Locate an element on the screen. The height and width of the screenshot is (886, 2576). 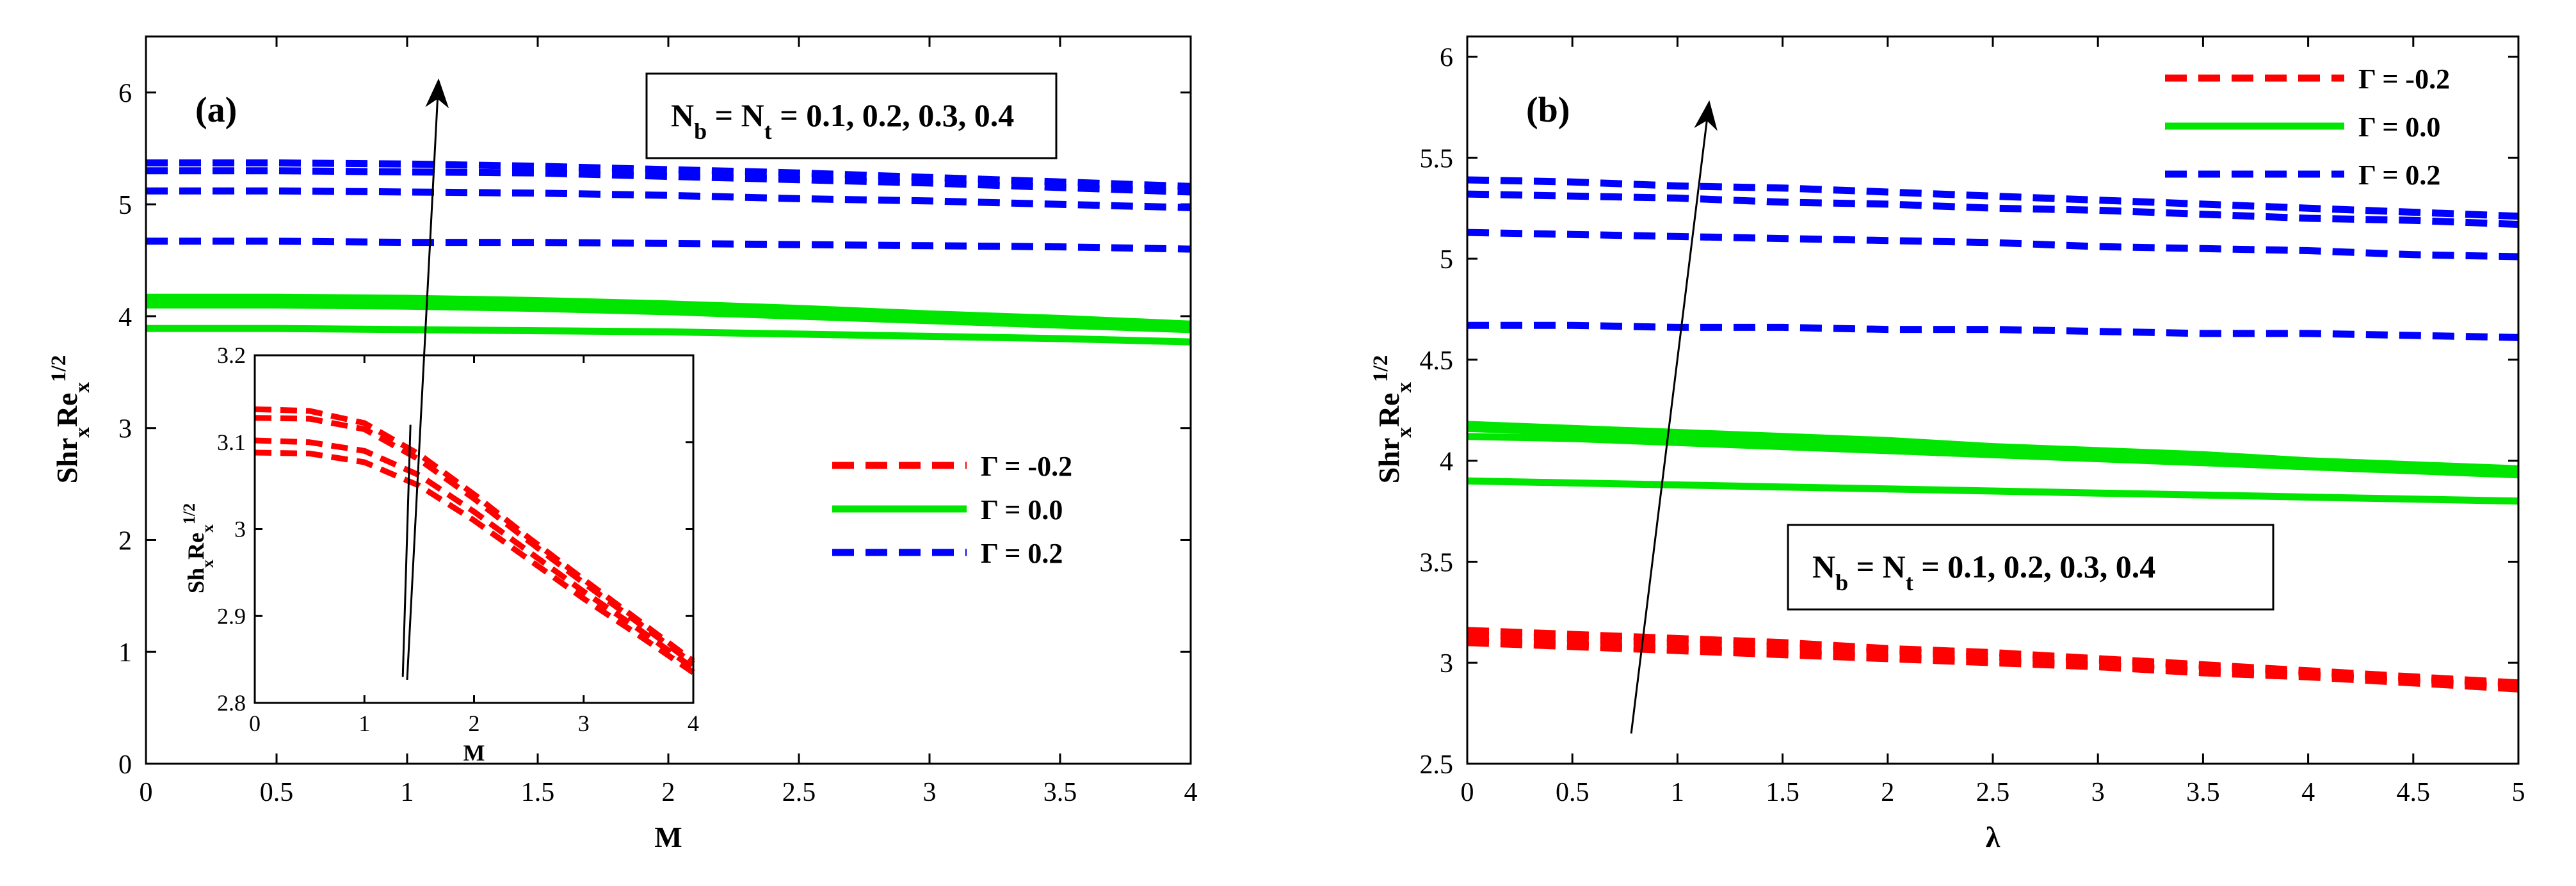
inset-y-axis-label: ShxRex1/2 is located at coordinates (198, 548).